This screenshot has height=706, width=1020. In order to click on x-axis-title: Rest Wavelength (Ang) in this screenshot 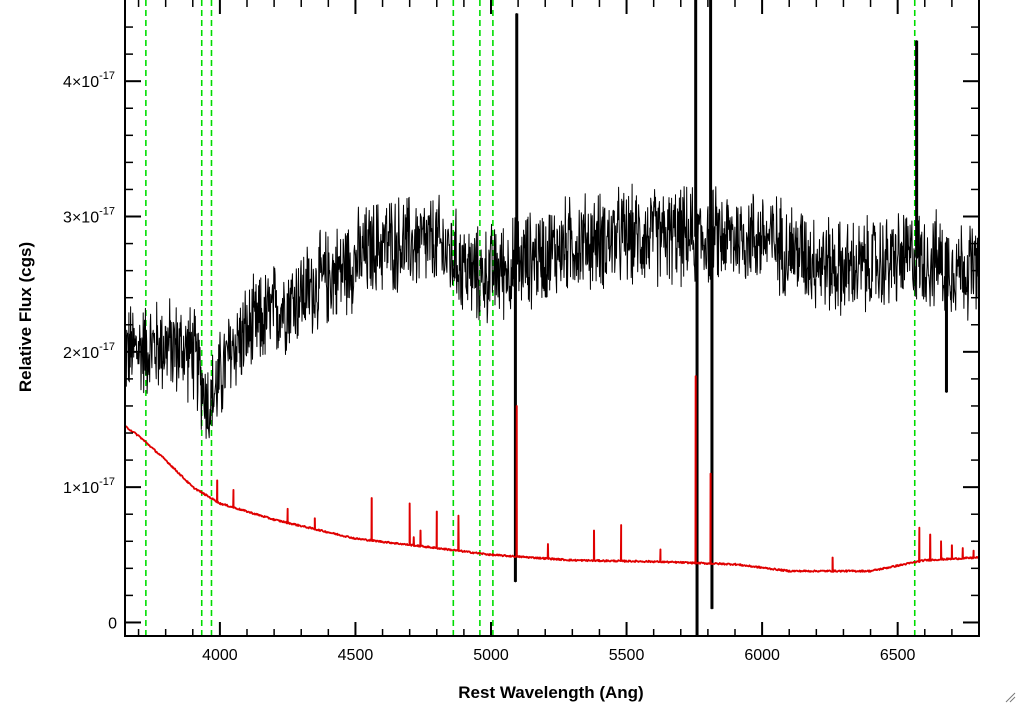, I will do `click(550, 692)`.